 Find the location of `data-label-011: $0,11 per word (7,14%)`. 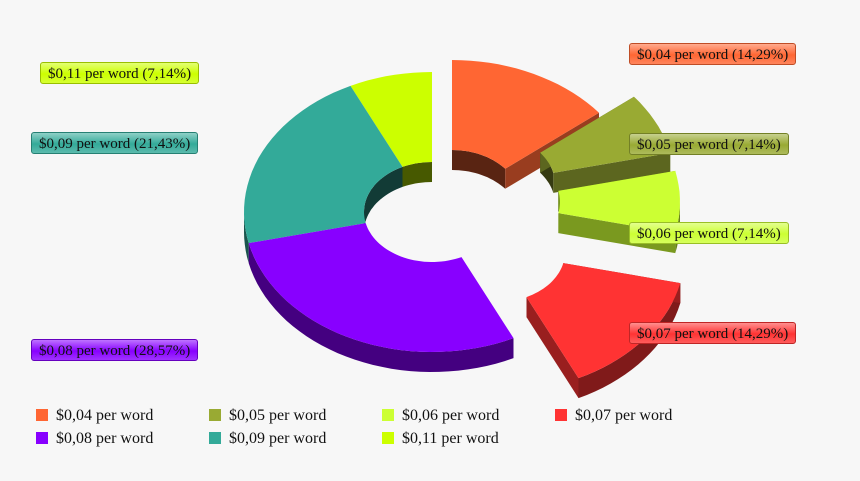

data-label-011: $0,11 per word (7,14%) is located at coordinates (120, 73).